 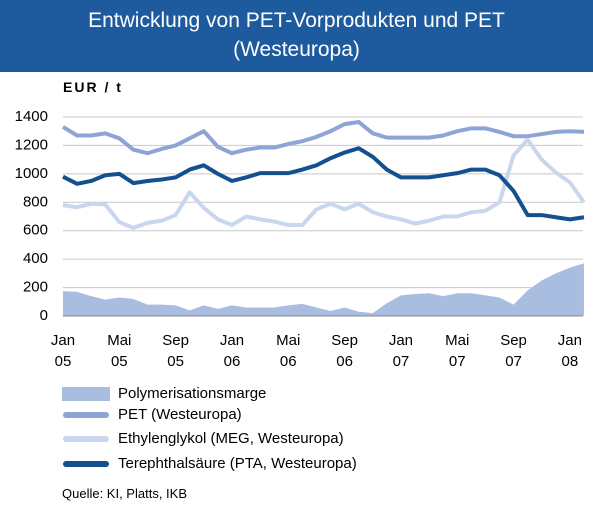 What do you see at coordinates (35, 258) in the screenshot?
I see `y-tick-label: 400` at bounding box center [35, 258].